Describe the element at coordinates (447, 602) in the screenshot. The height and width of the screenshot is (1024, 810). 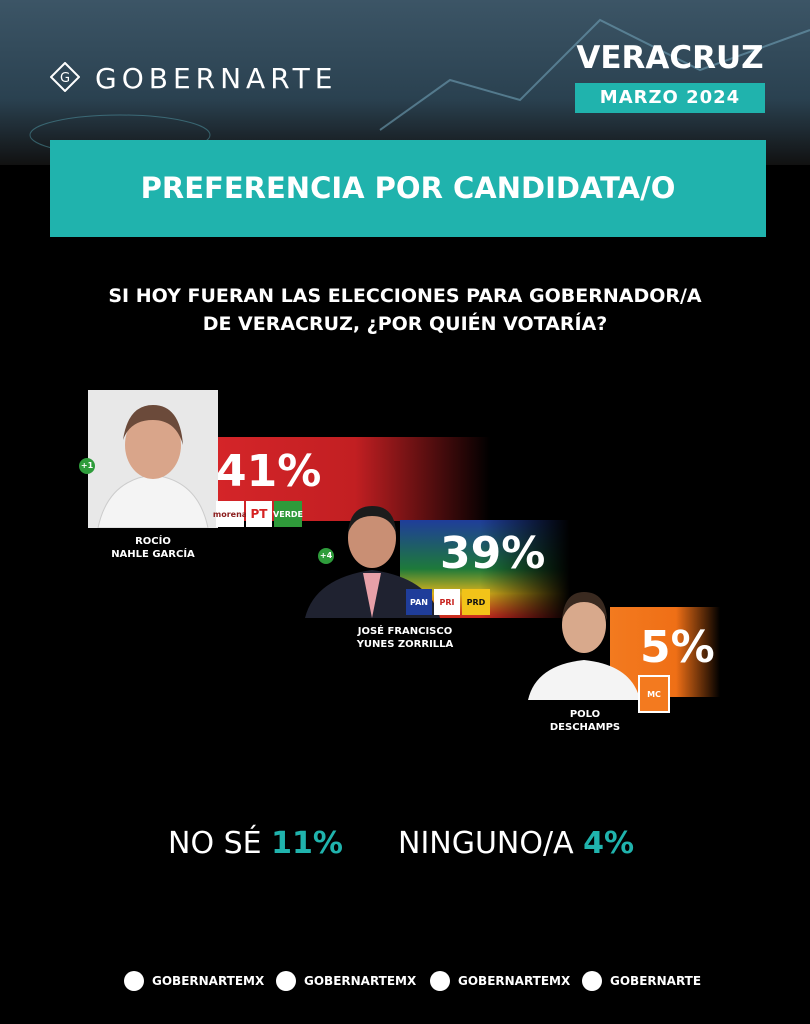
I see `party: PRI` at that location.